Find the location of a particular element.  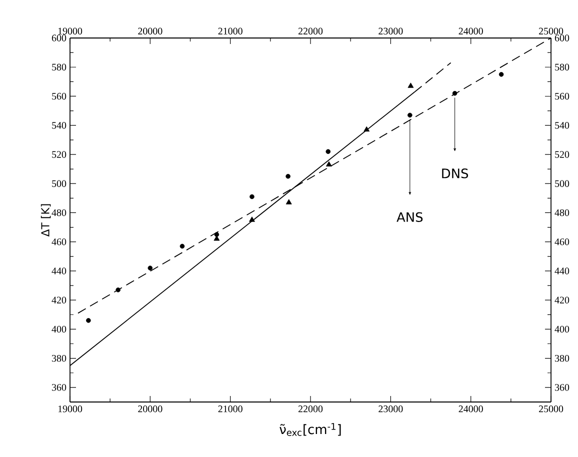

x-tick-label: 21000 is located at coordinates (230, 31).